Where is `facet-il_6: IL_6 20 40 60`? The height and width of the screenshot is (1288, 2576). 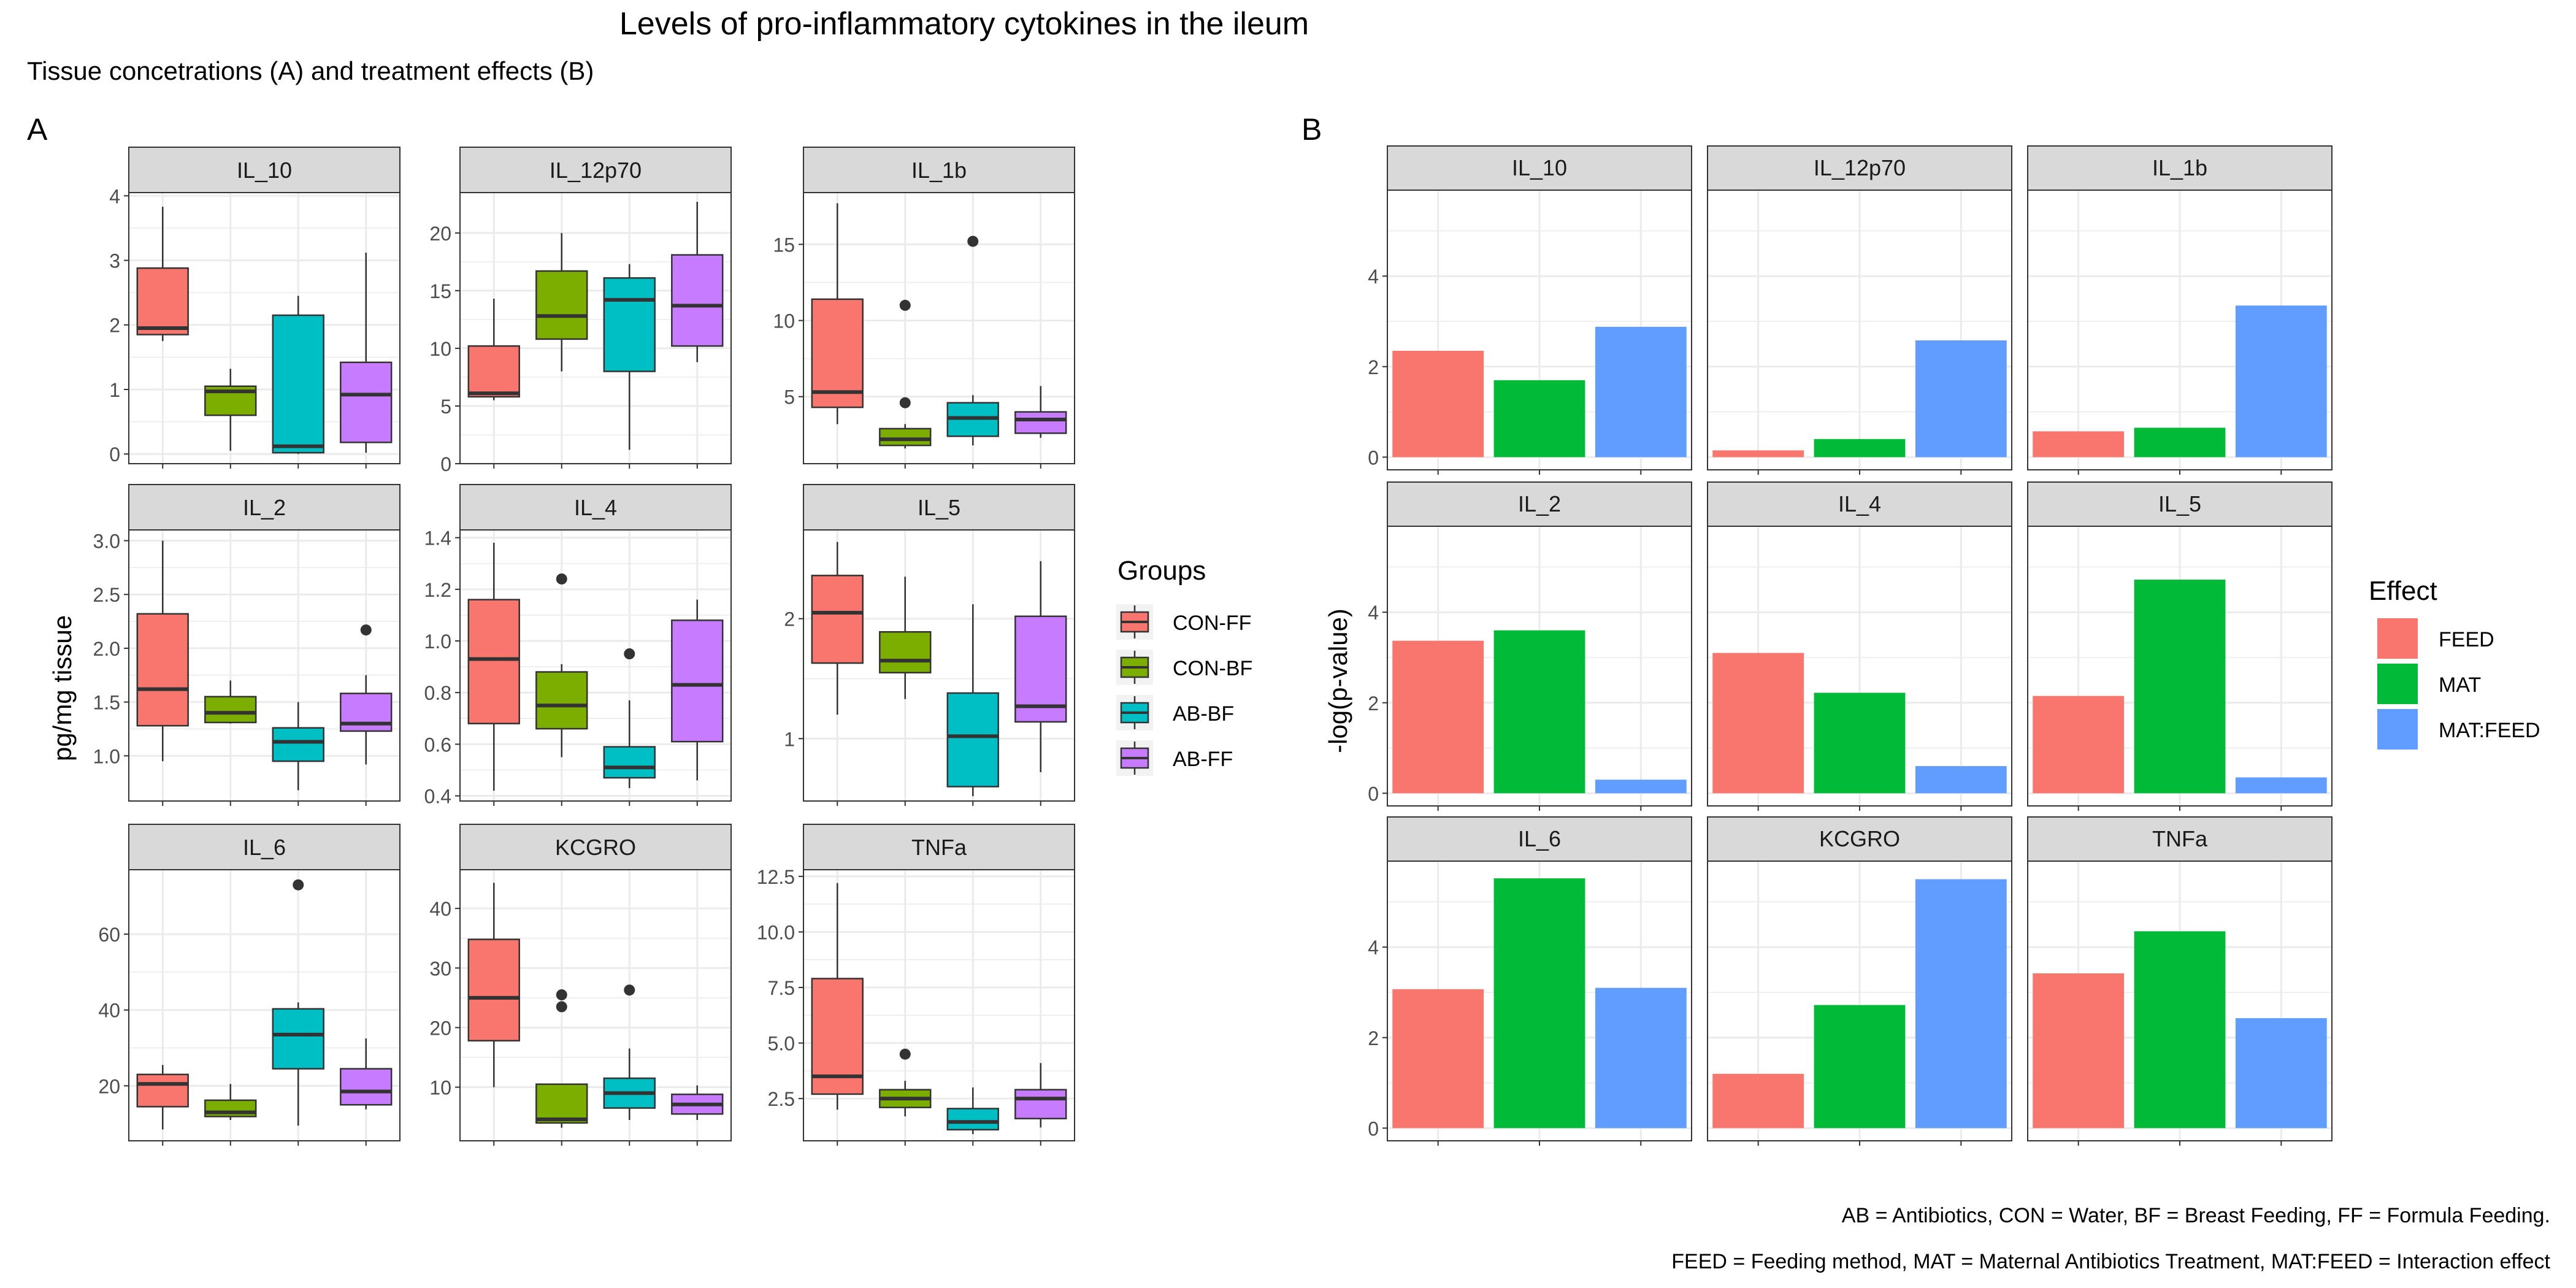
facet-il_6: IL_6 20 40 60 is located at coordinates (249, 985).